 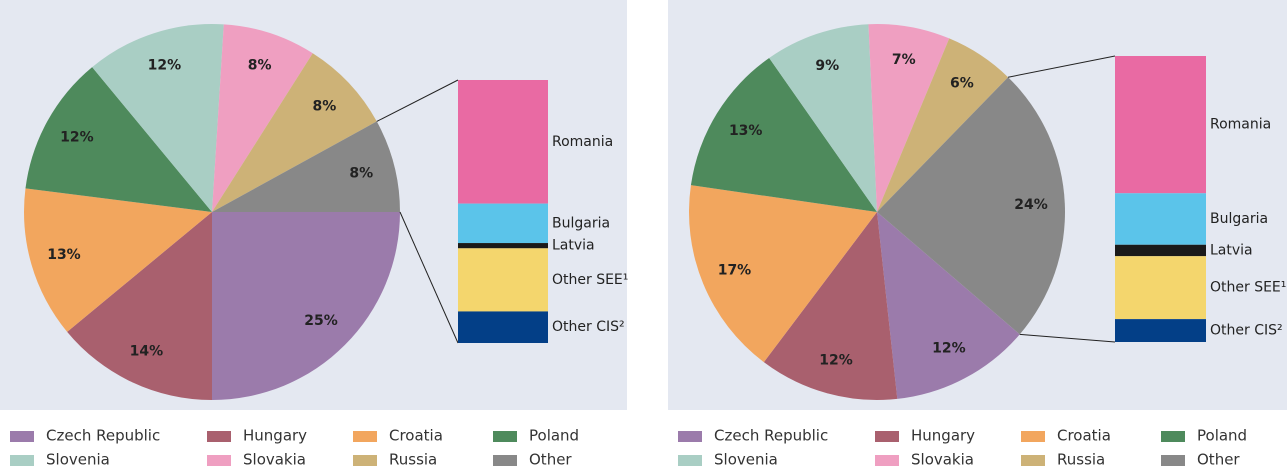 What do you see at coordinates (735, 271) in the screenshot?
I see `slice-label: 17%` at bounding box center [735, 271].